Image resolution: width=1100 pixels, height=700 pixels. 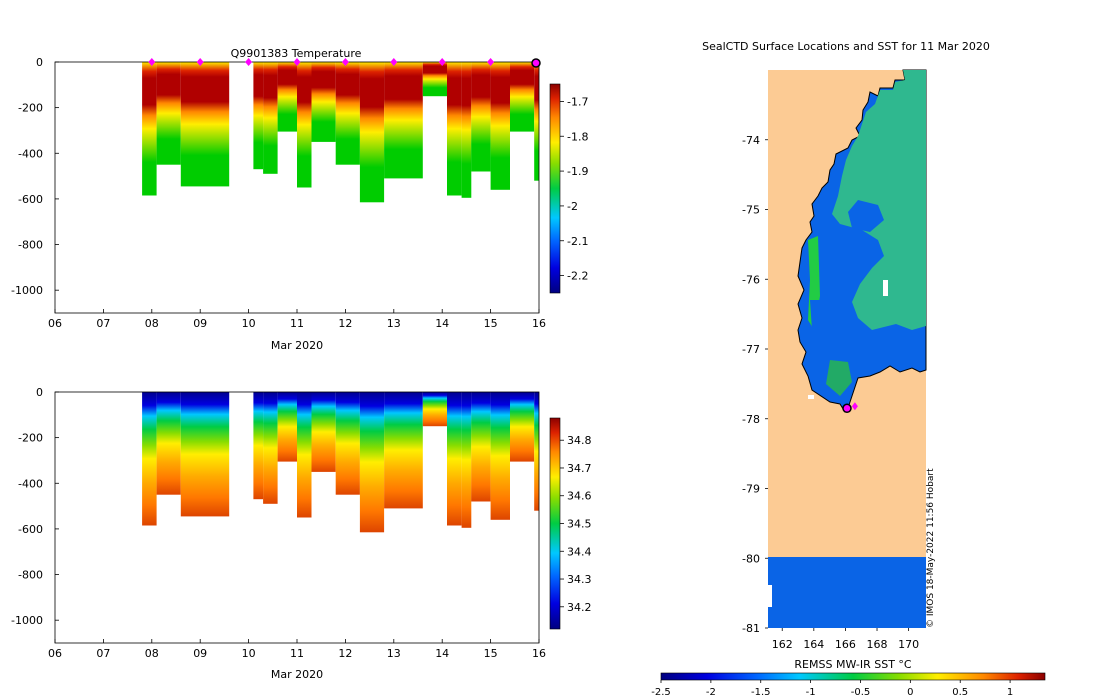 What do you see at coordinates (572, 206) in the screenshot?
I see `colorbar-tick-label: -2` at bounding box center [572, 206].